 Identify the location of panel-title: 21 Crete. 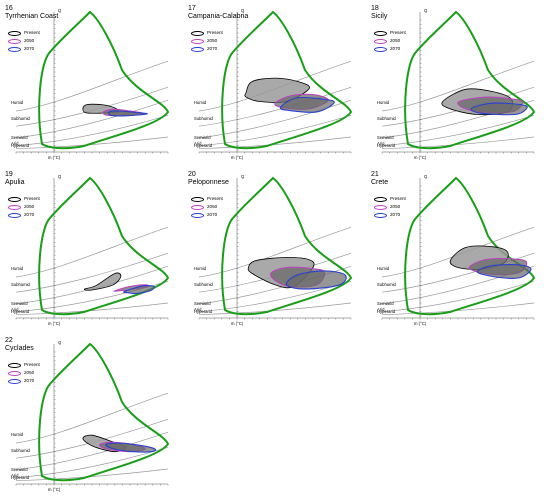
(379, 179).